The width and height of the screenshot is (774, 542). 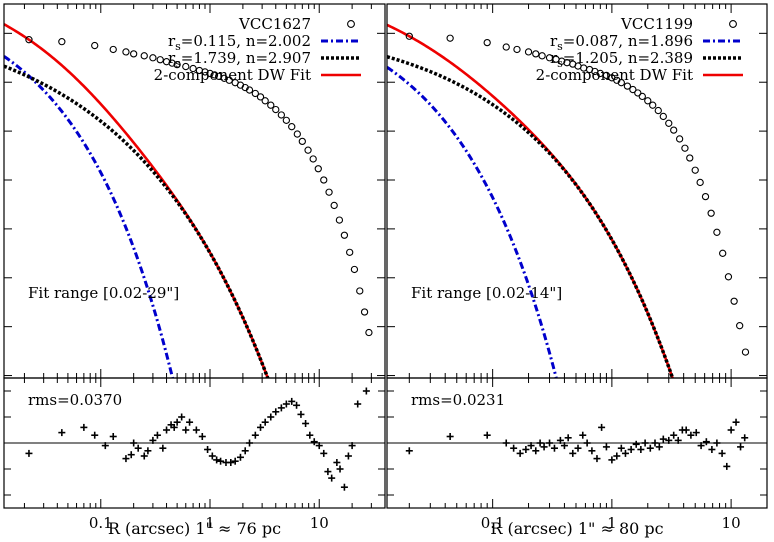 What do you see at coordinates (296, 24) in the screenshot?
I see `legend-entry: VCC1627` at bounding box center [296, 24].